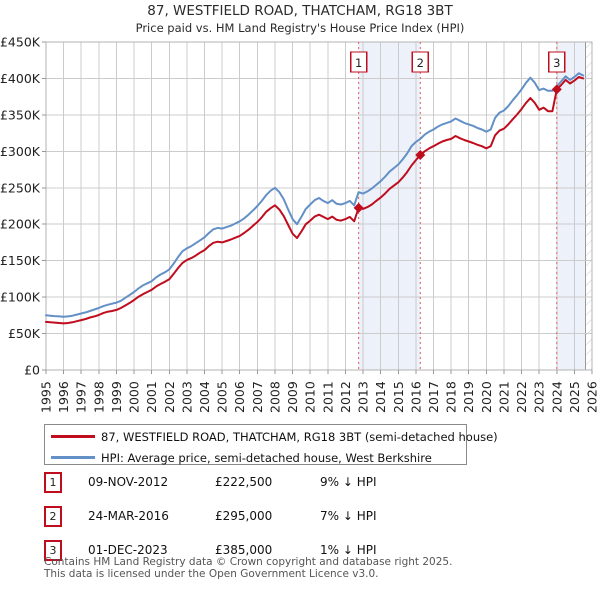  I want to click on x-tick-label: 2014, so click(380, 397).